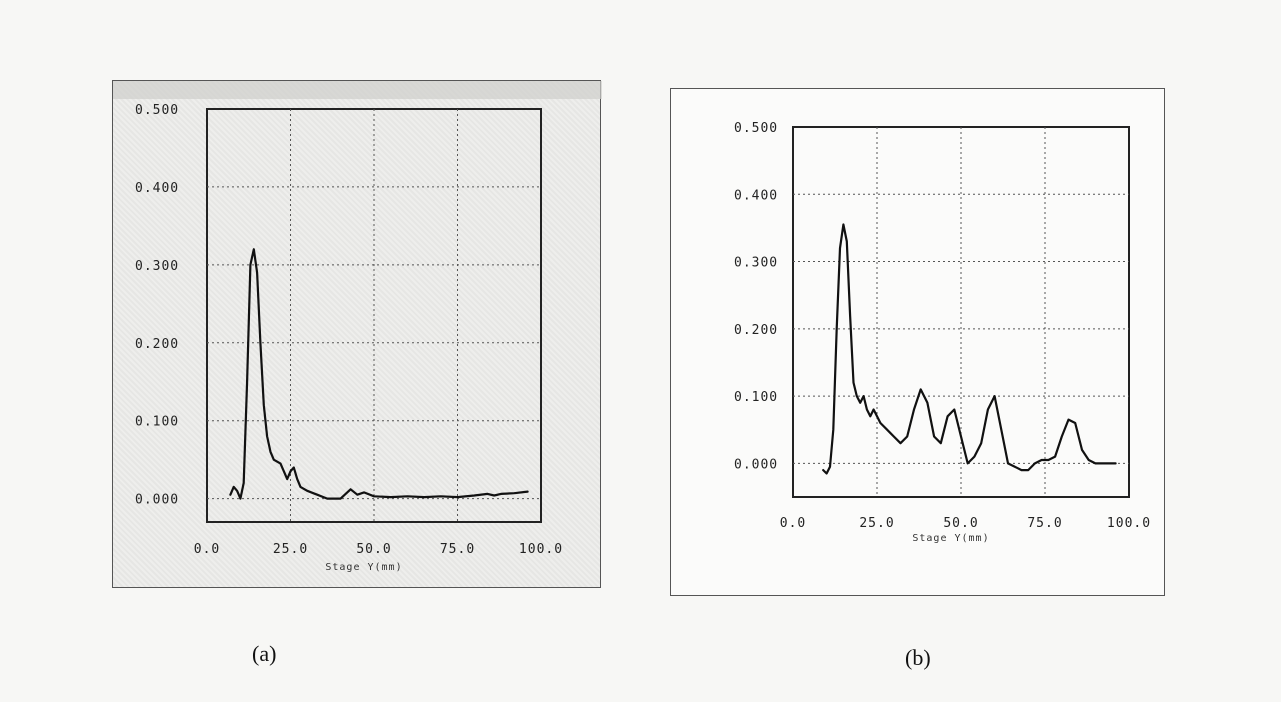  I want to click on charta-y-tick-label: 0.300, so click(157, 266).